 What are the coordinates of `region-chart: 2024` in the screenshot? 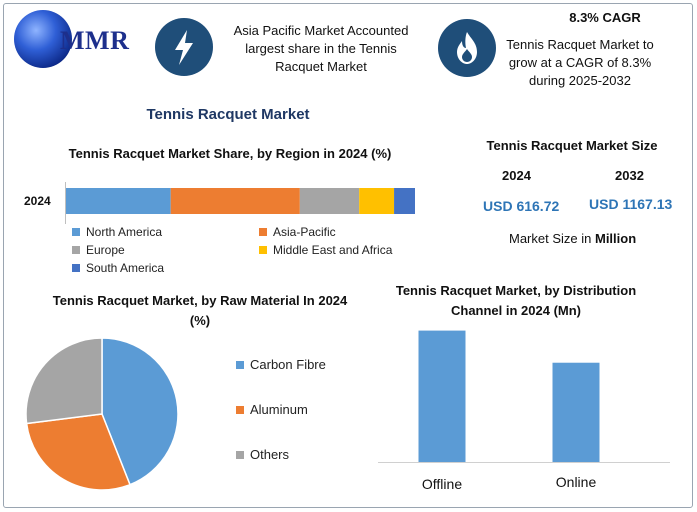 It's located at (219, 203).